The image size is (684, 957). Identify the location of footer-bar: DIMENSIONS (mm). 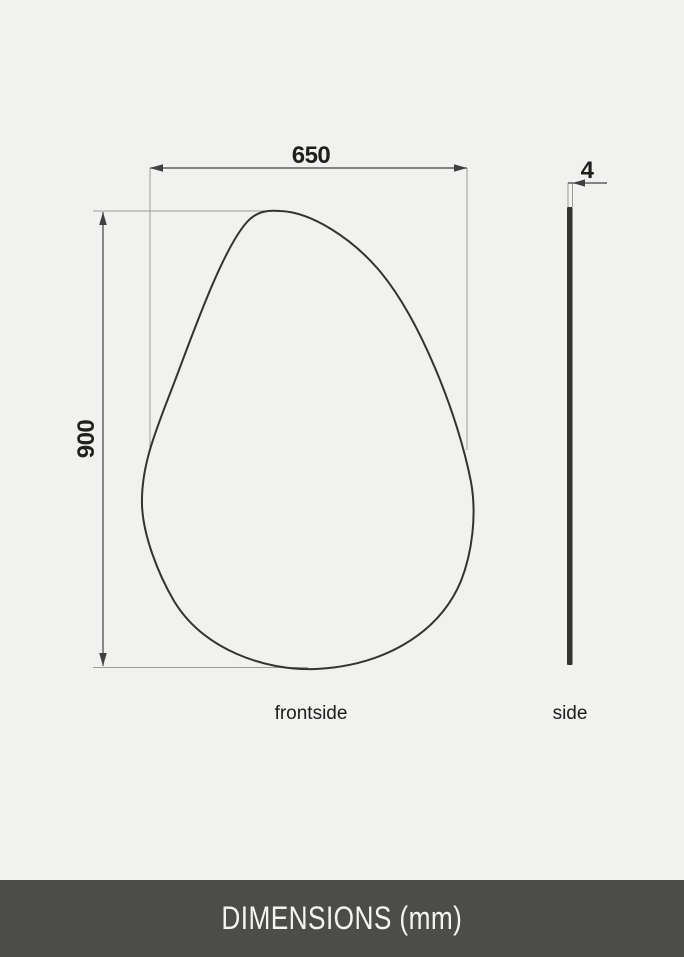
(342, 918).